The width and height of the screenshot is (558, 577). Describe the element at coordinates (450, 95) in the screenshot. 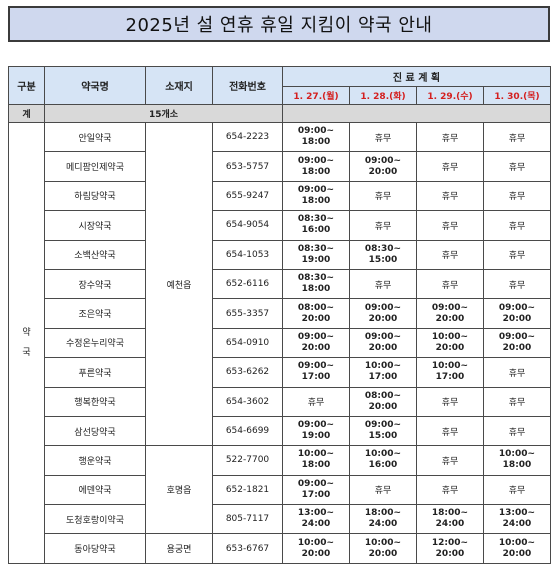

I see `header-date-3: 1. 29.(수)` at that location.